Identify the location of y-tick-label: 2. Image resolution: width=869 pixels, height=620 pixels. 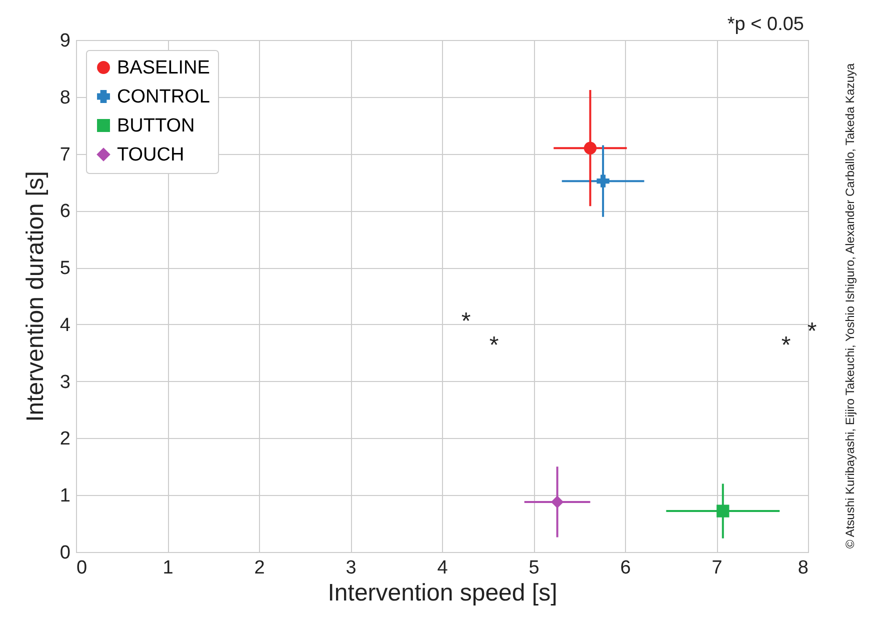
(65, 439).